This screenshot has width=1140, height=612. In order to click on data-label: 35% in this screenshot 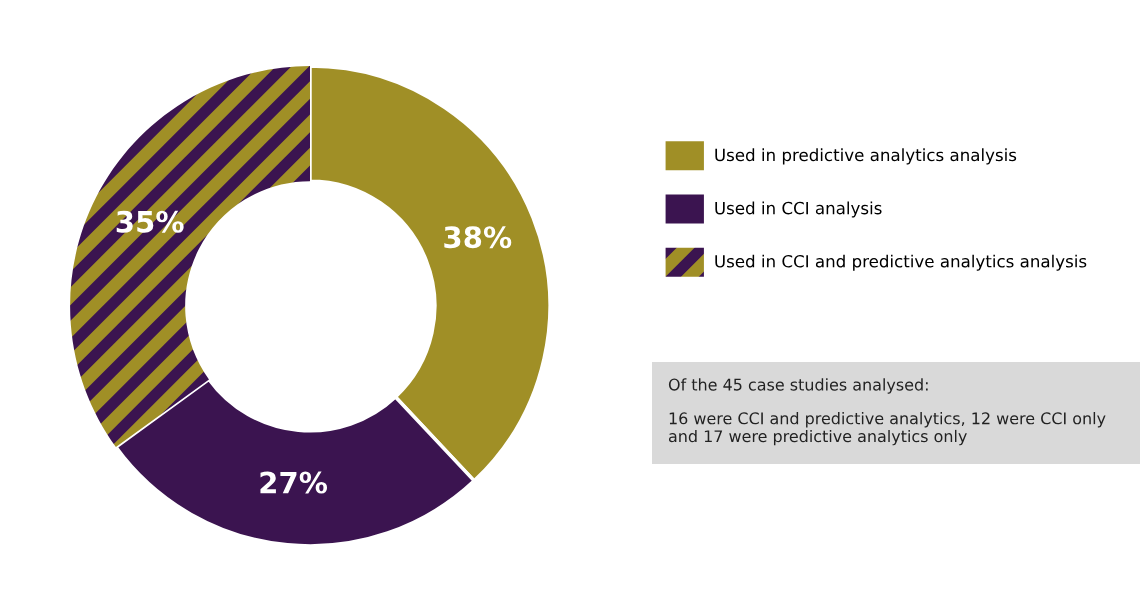, I will do `click(150, 221)`.